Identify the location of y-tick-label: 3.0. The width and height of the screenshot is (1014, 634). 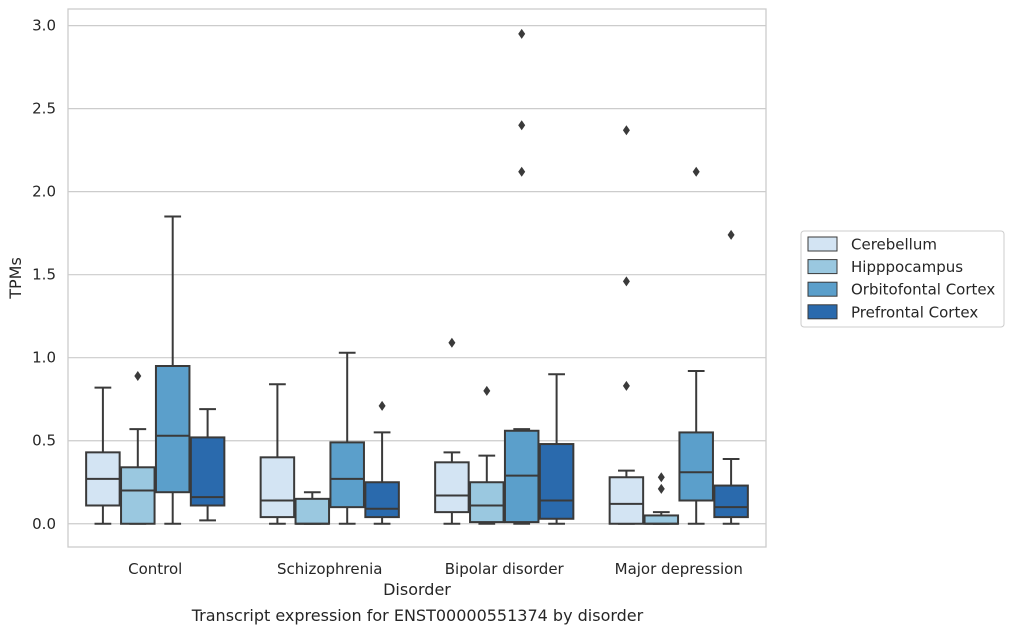
(44, 26).